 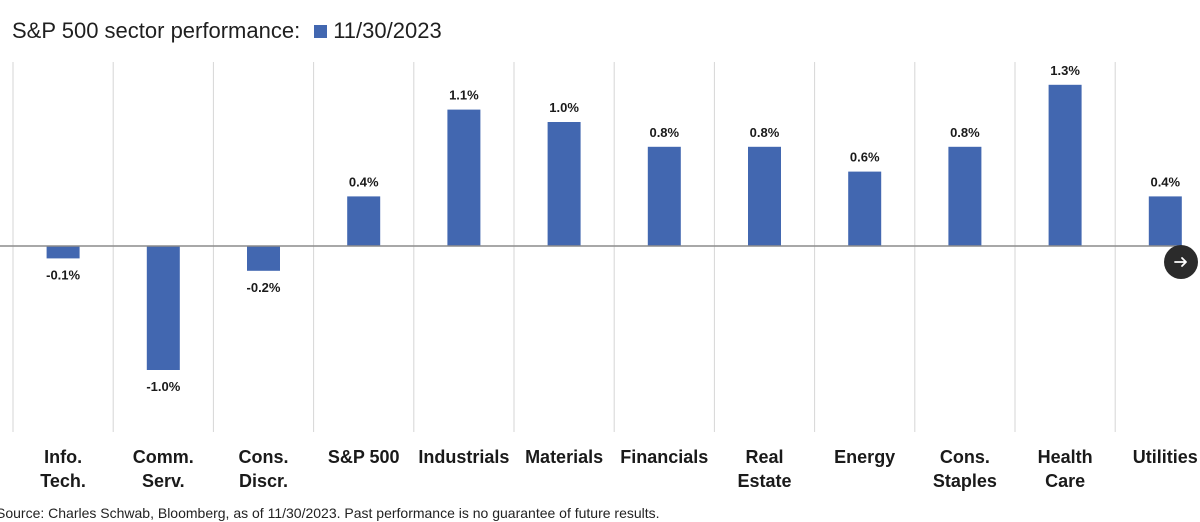 I want to click on category-label: S&P 500, so click(x=364, y=457).